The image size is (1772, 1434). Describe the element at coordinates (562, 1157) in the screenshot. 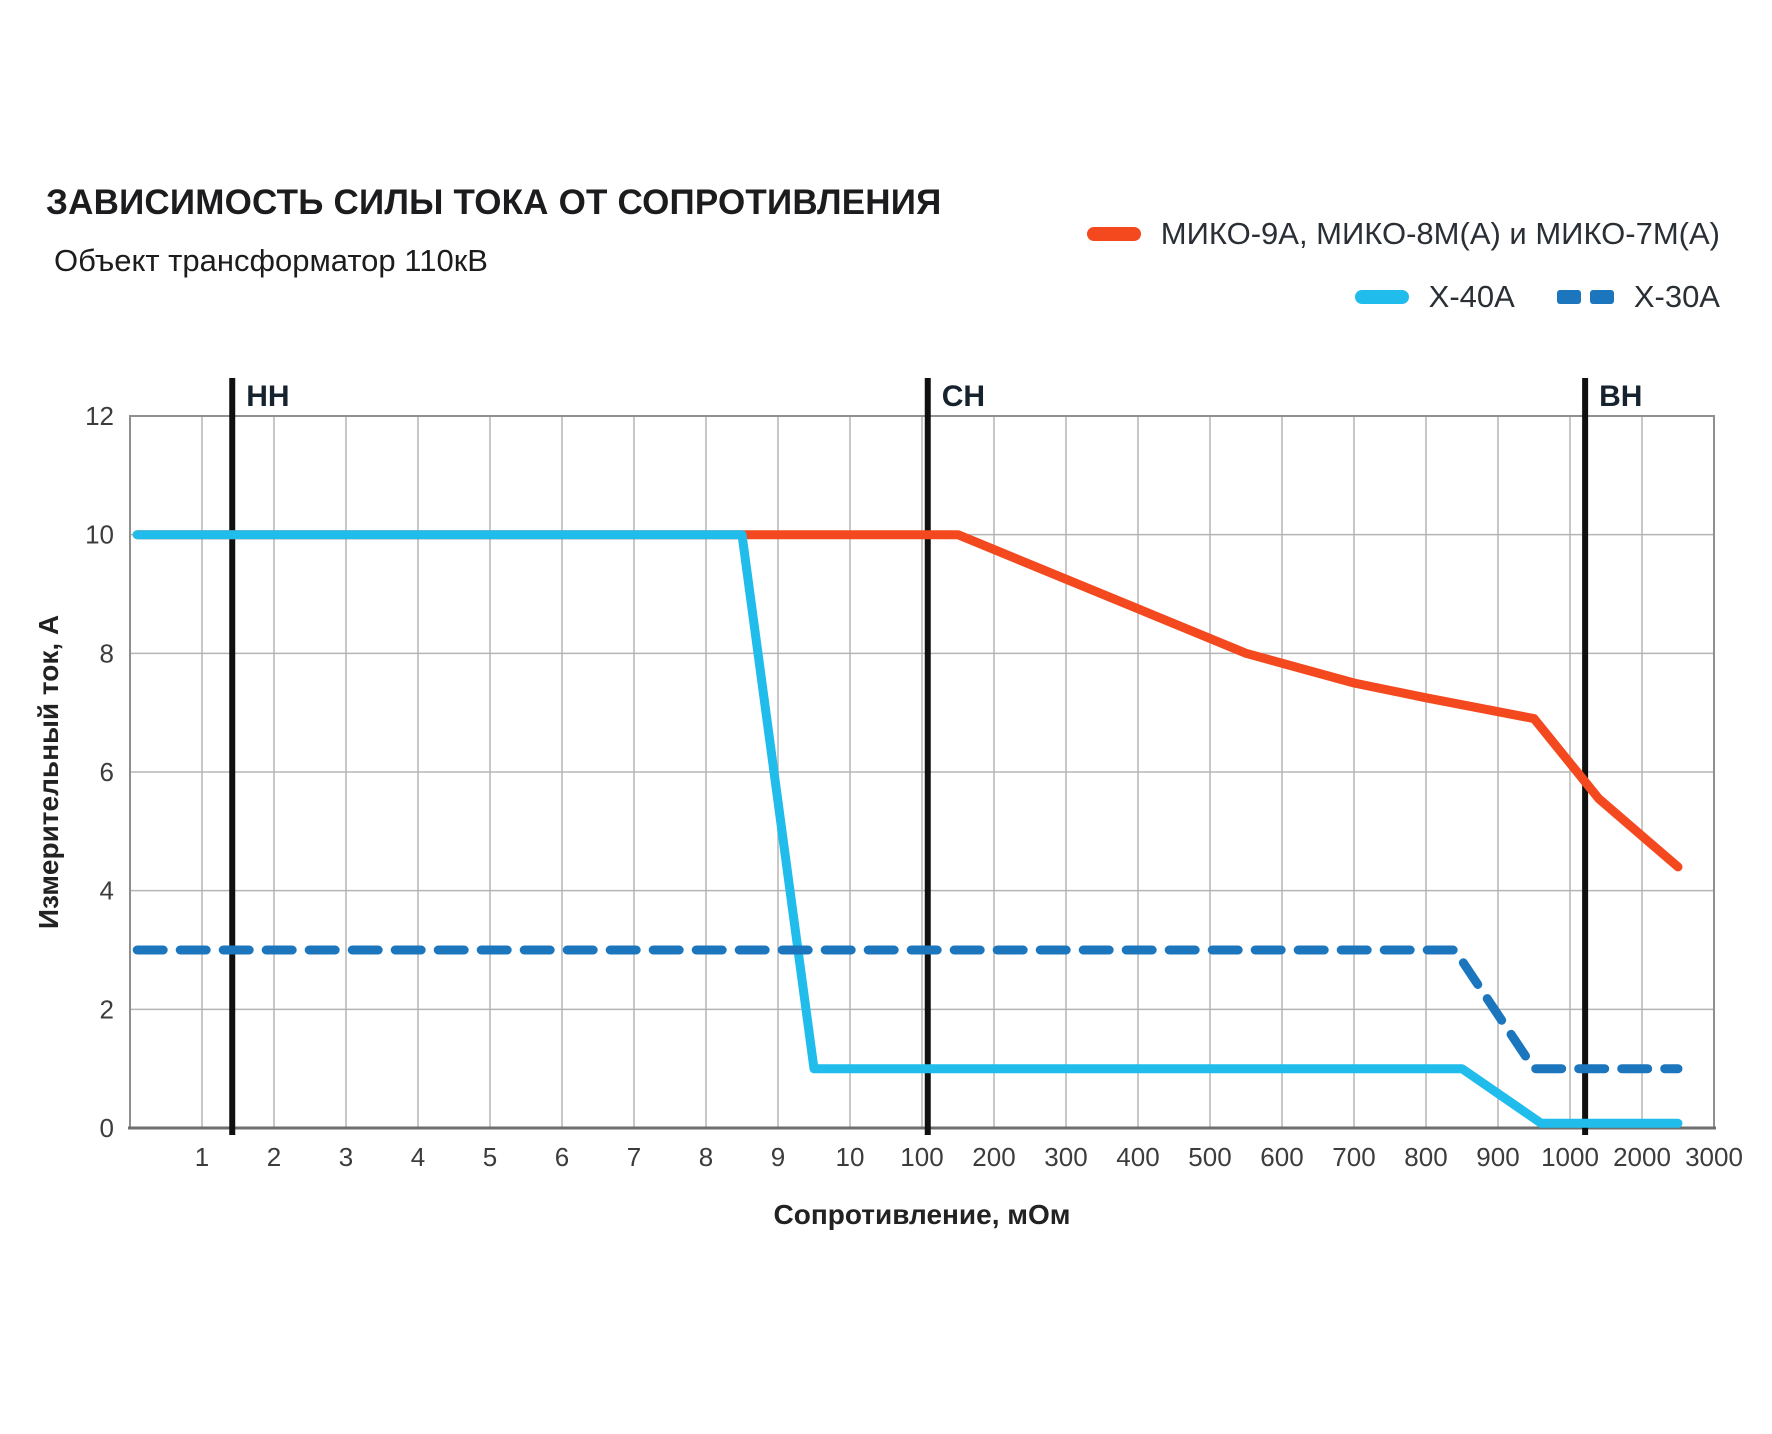

I see `x-tick-label: 6` at that location.